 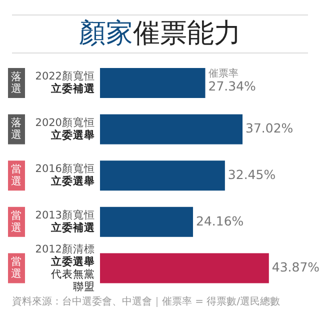 What do you see at coordinates (270, 128) in the screenshot?
I see `data-label: 37.02%` at bounding box center [270, 128].